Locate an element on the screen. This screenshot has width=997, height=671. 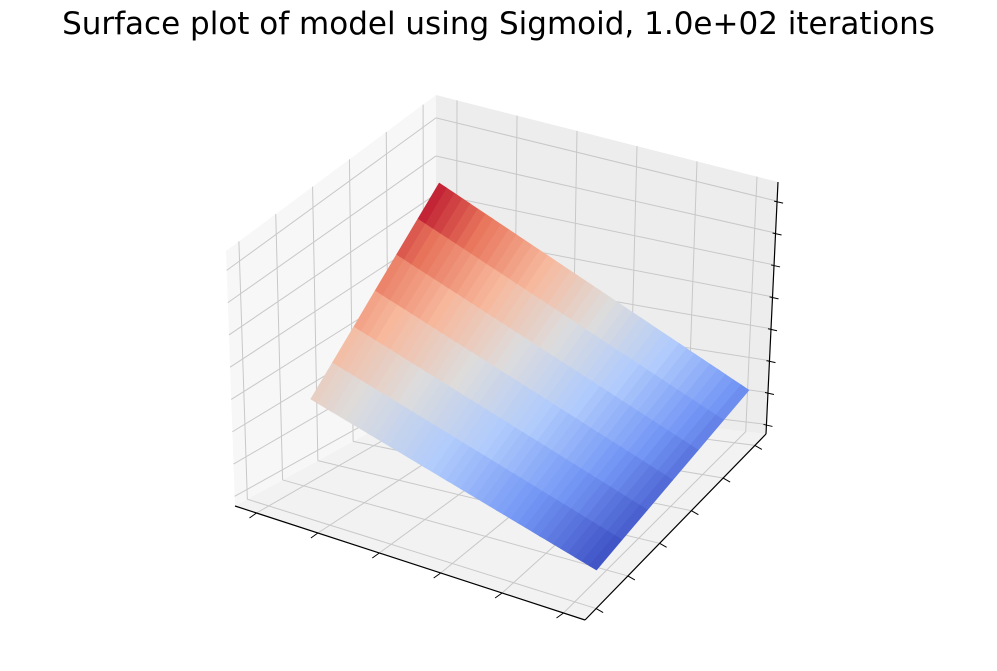
z-axis-line is located at coordinates (772, 308).